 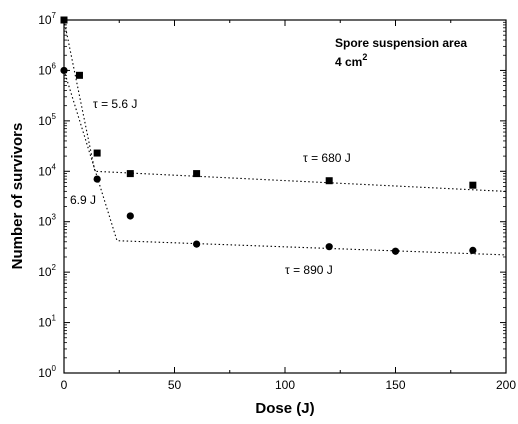 I want to click on y-tick-label: 10⁵, so click(x=47, y=120).